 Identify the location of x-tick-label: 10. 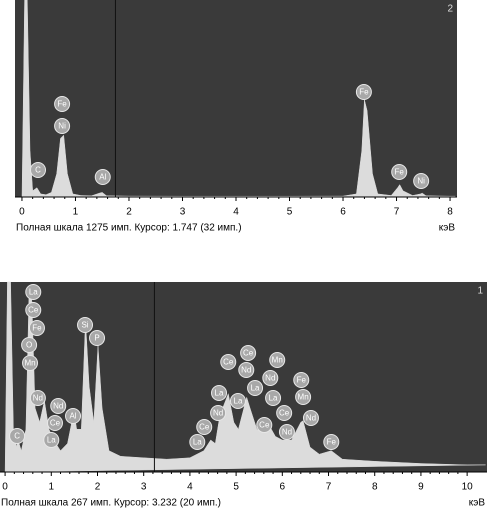
(468, 487).